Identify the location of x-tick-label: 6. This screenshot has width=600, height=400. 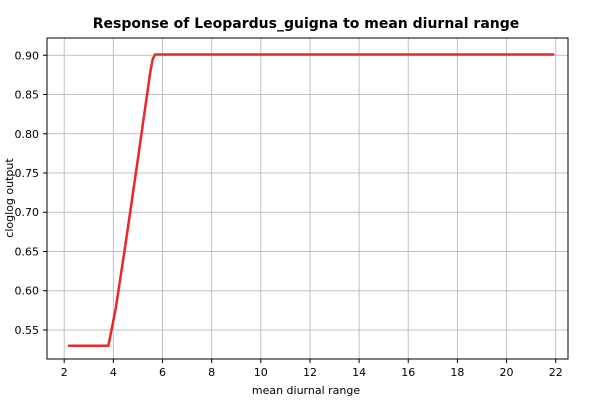
(162, 372).